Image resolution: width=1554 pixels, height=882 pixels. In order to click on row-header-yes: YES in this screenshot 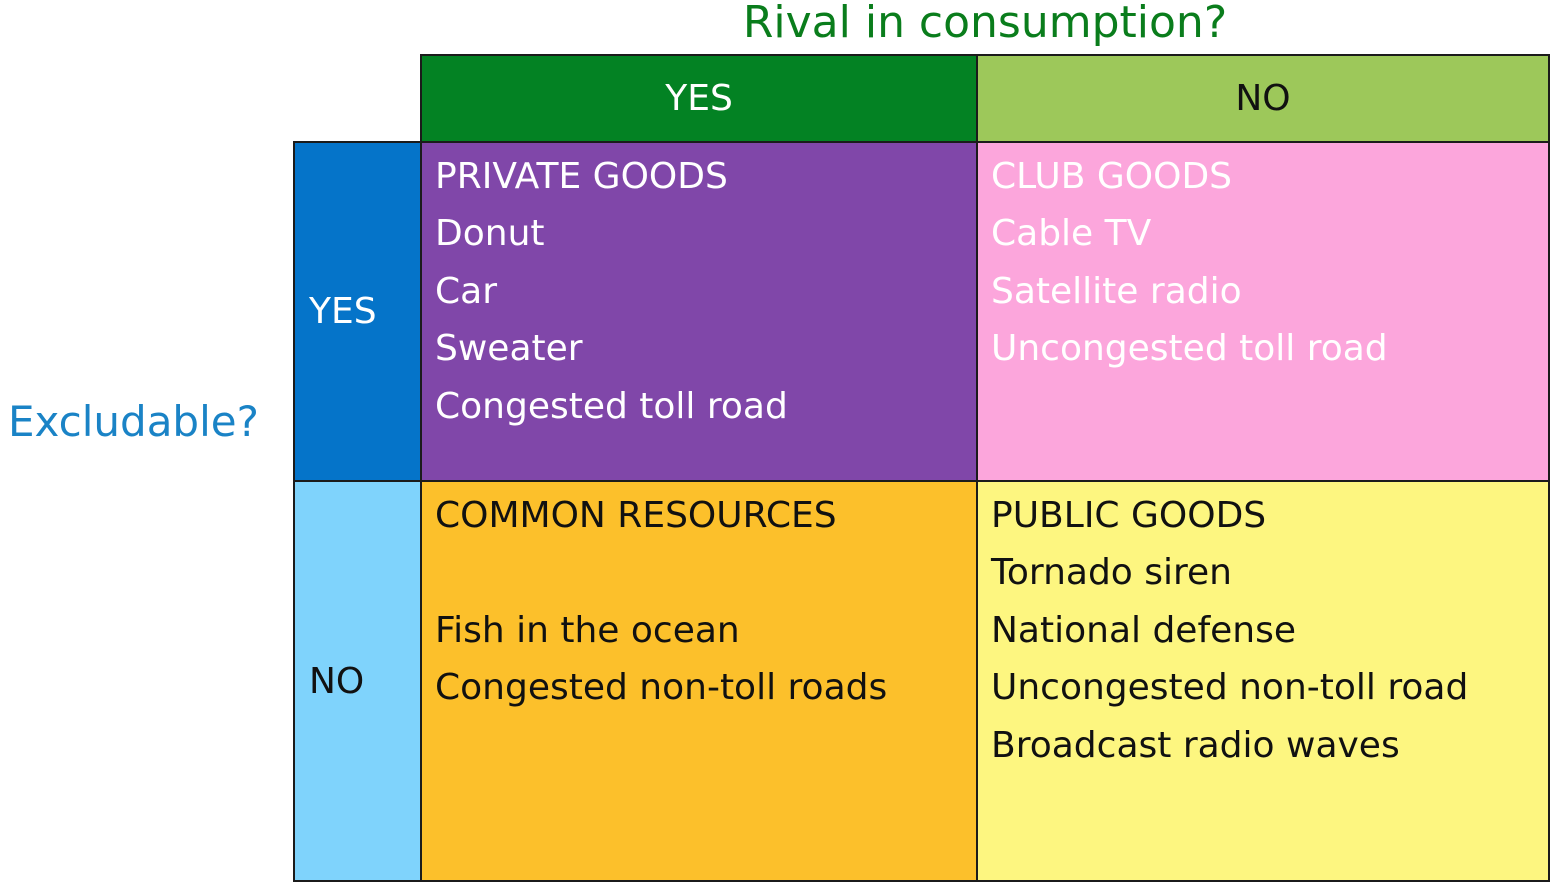, I will do `click(357, 311)`.